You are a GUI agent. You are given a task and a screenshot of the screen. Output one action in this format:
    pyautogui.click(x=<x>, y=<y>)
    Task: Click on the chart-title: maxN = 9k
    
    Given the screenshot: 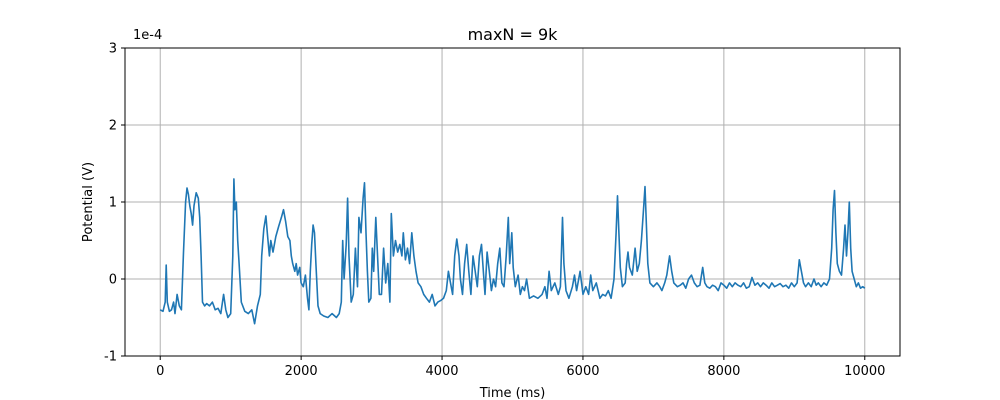 What is the action you would take?
    pyautogui.click(x=513, y=34)
    